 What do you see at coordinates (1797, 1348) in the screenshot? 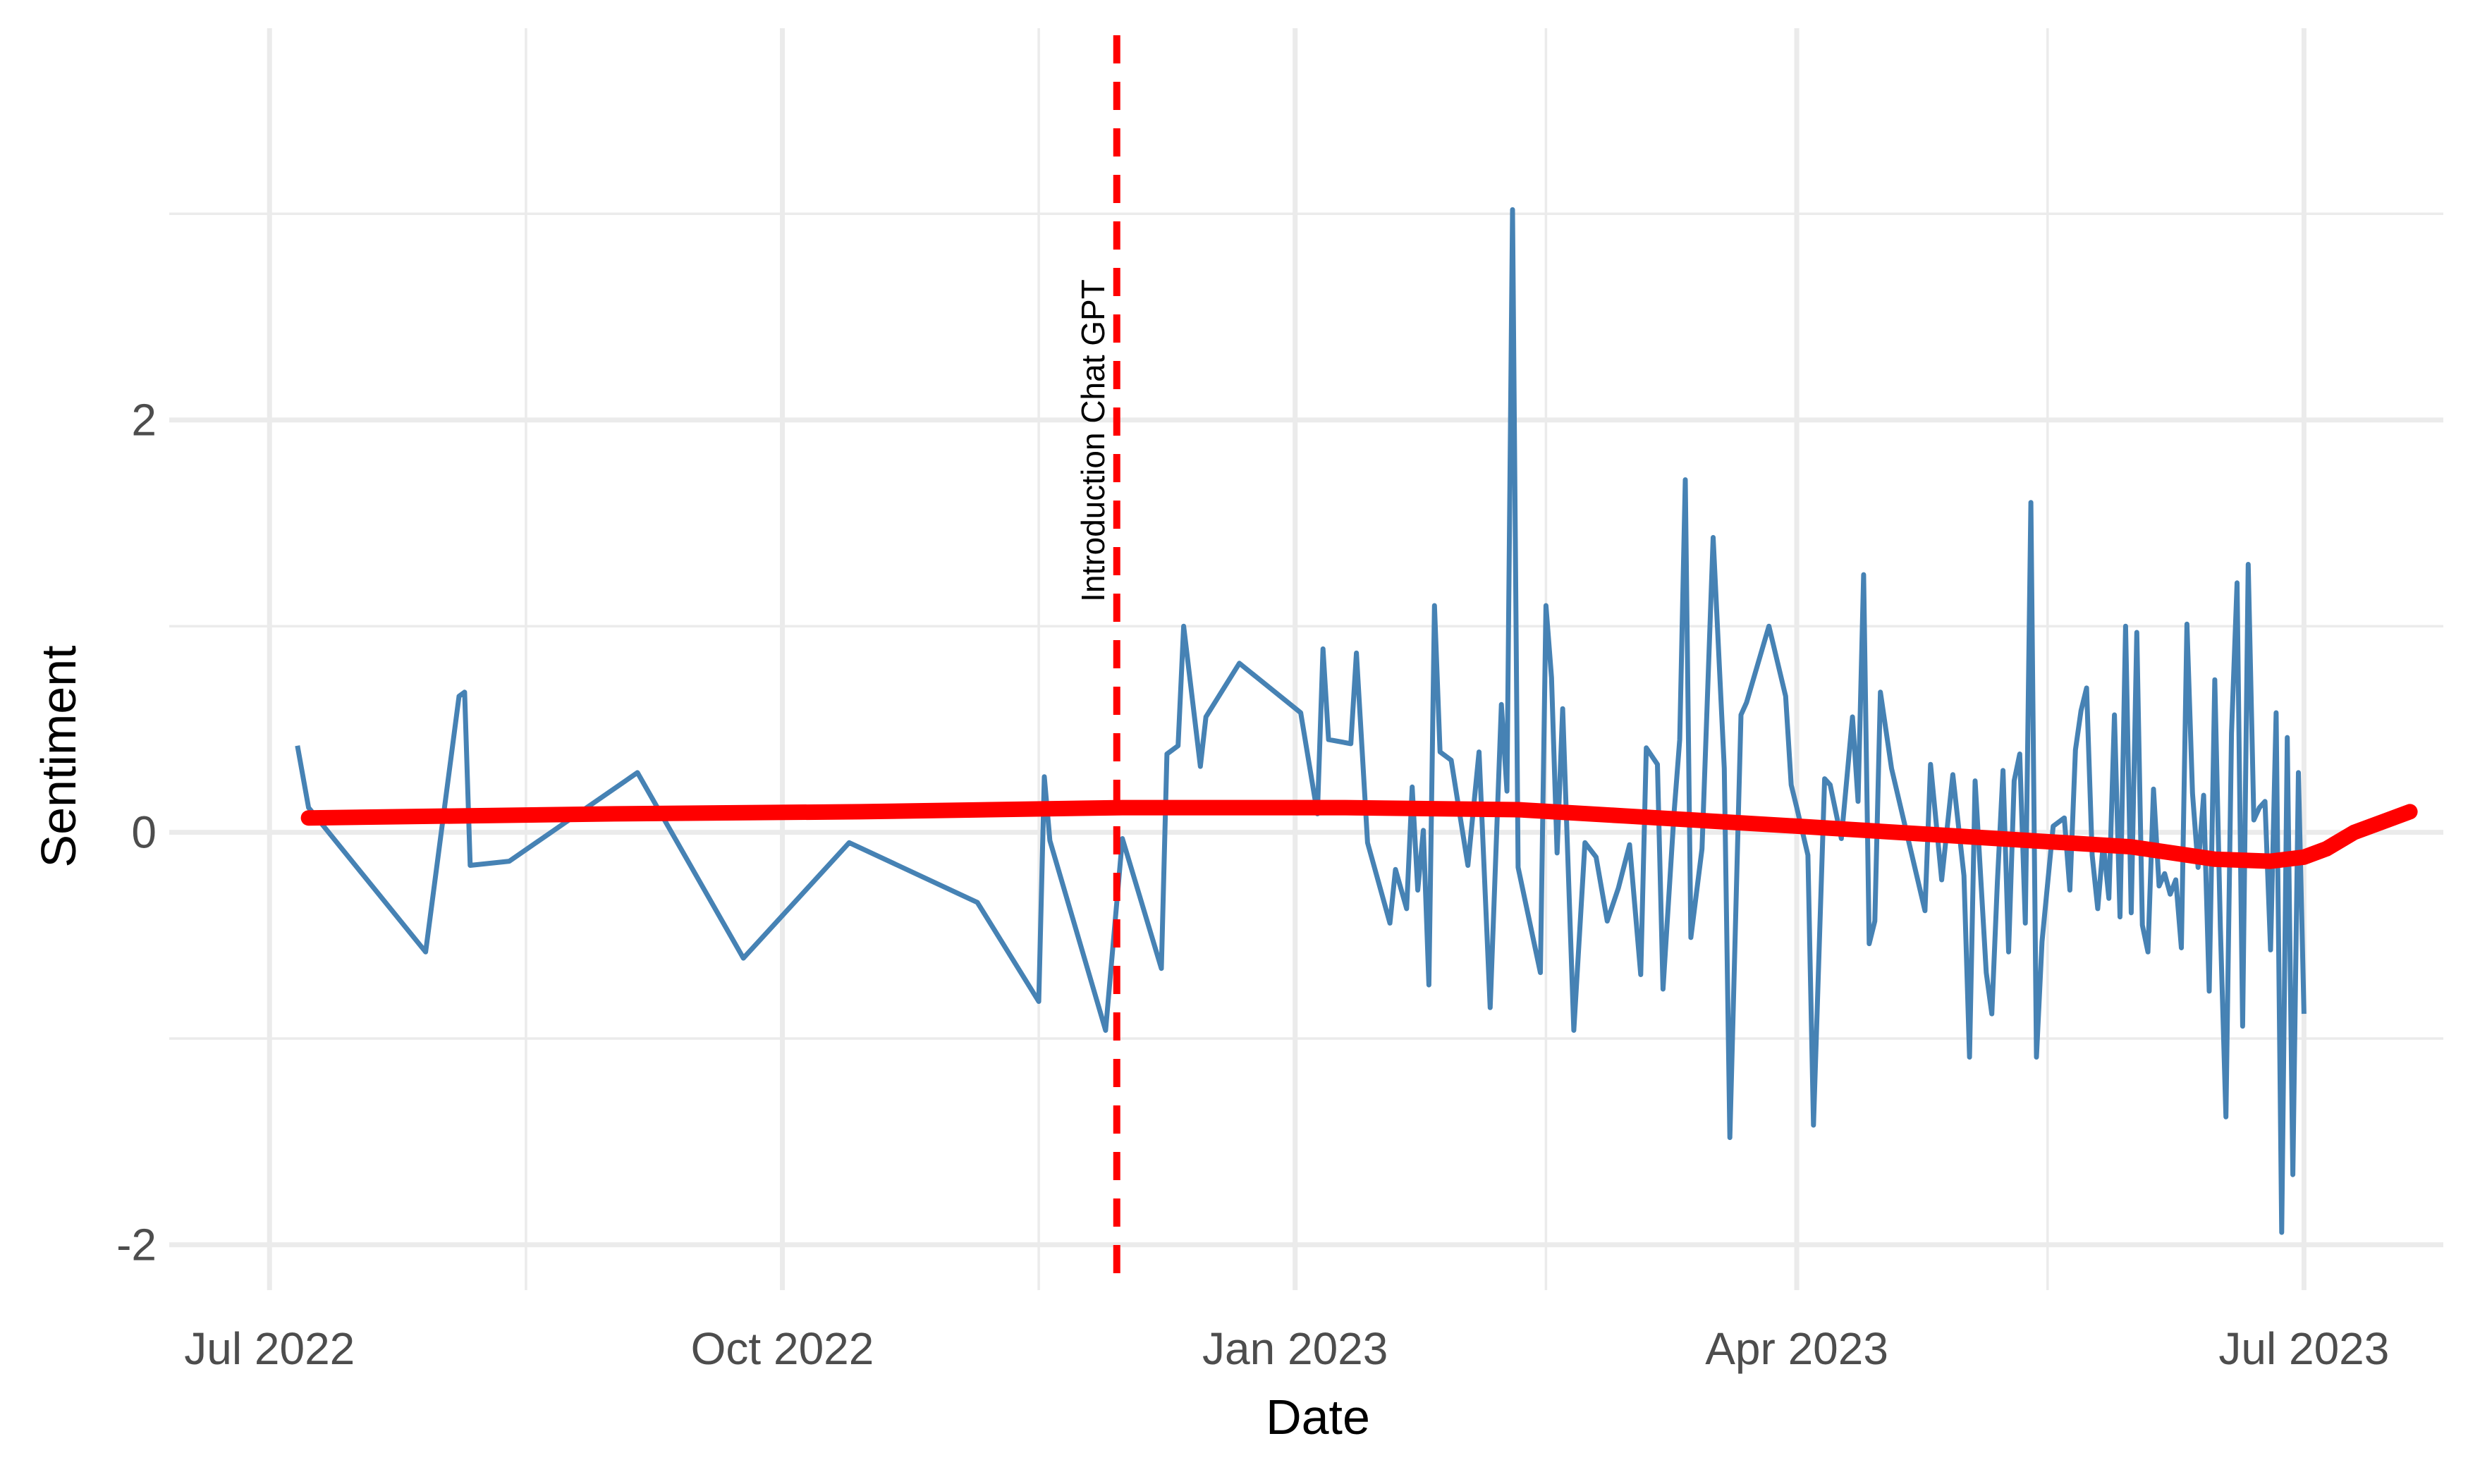
I see `x-tick-label: Apr 2023` at bounding box center [1797, 1348].